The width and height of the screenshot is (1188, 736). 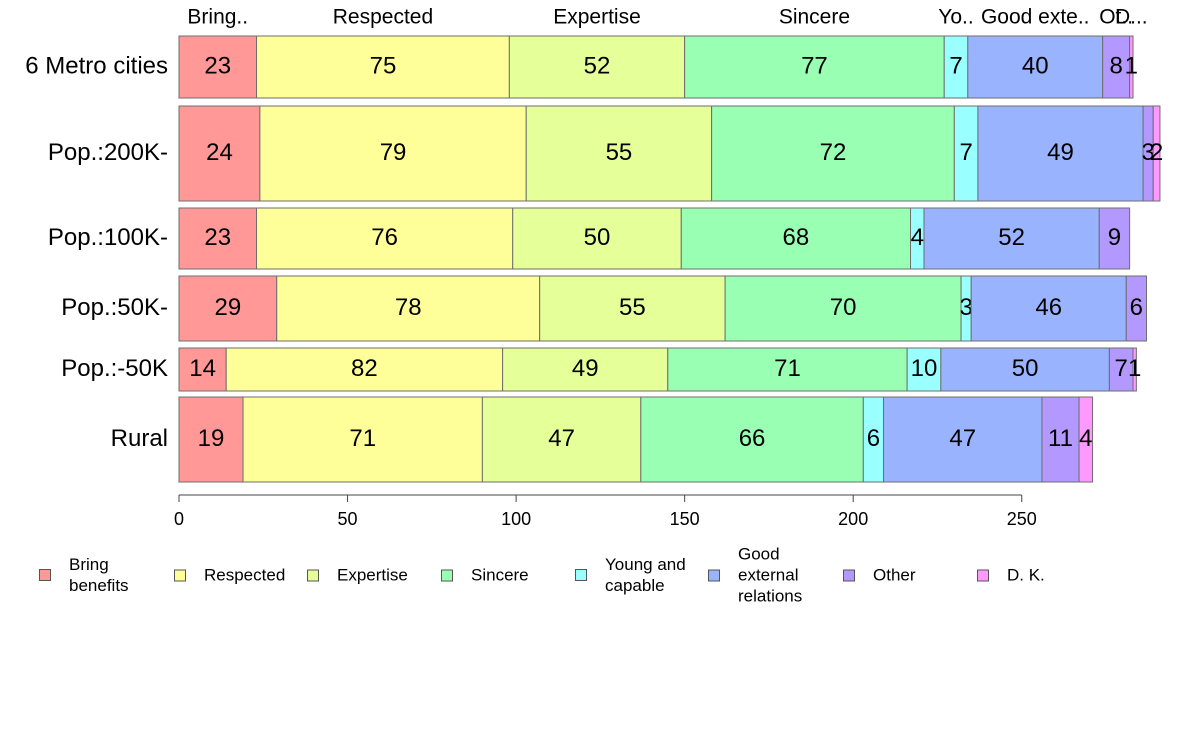 I want to click on data-label: 8, so click(x=1115, y=65).